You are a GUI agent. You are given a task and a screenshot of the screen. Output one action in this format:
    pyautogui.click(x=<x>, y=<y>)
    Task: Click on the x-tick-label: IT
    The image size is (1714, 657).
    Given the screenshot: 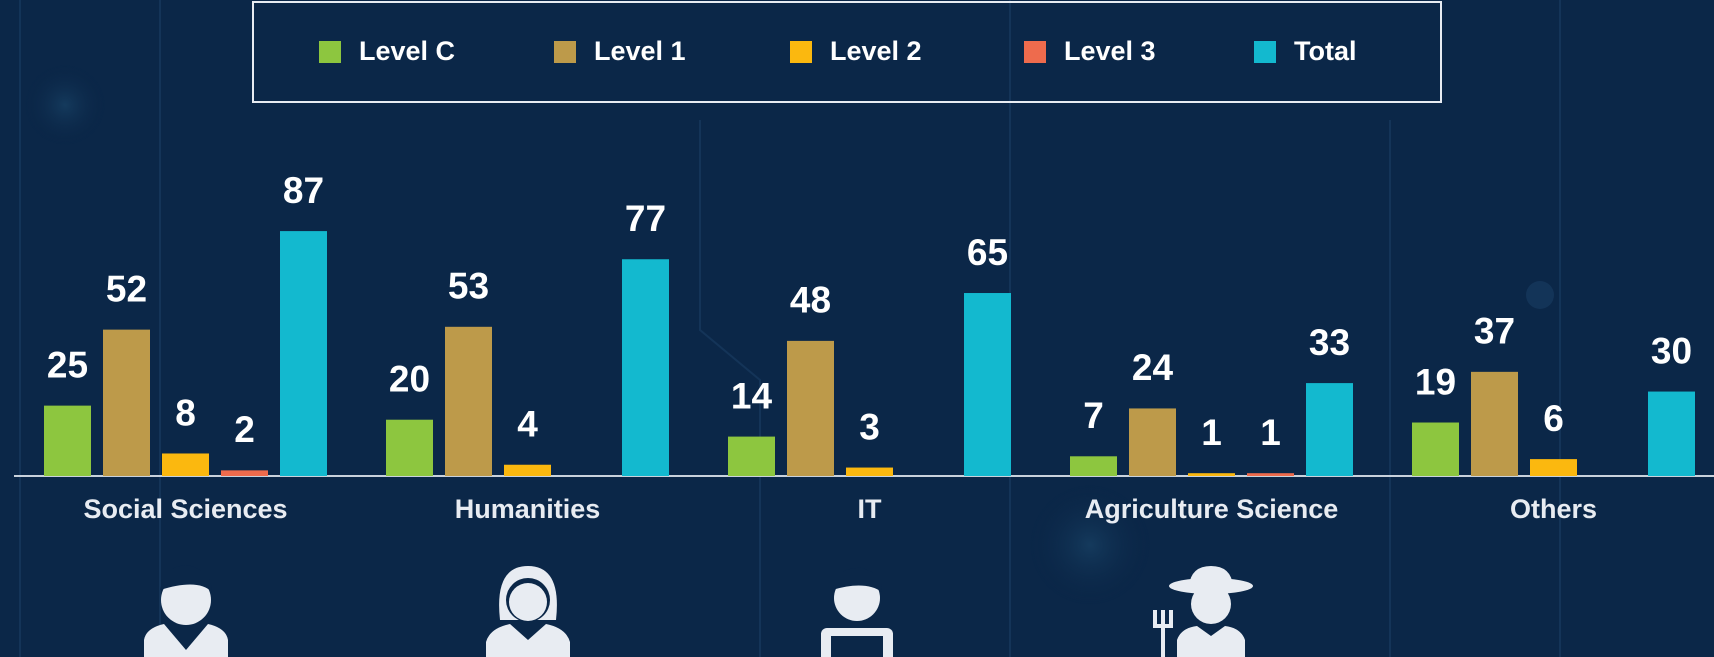 What is the action you would take?
    pyautogui.click(x=870, y=509)
    